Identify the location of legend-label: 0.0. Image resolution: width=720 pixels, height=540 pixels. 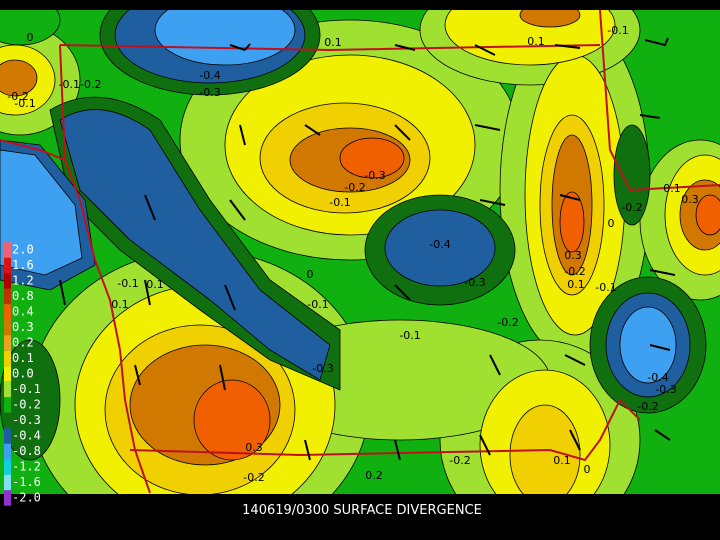
(23, 374).